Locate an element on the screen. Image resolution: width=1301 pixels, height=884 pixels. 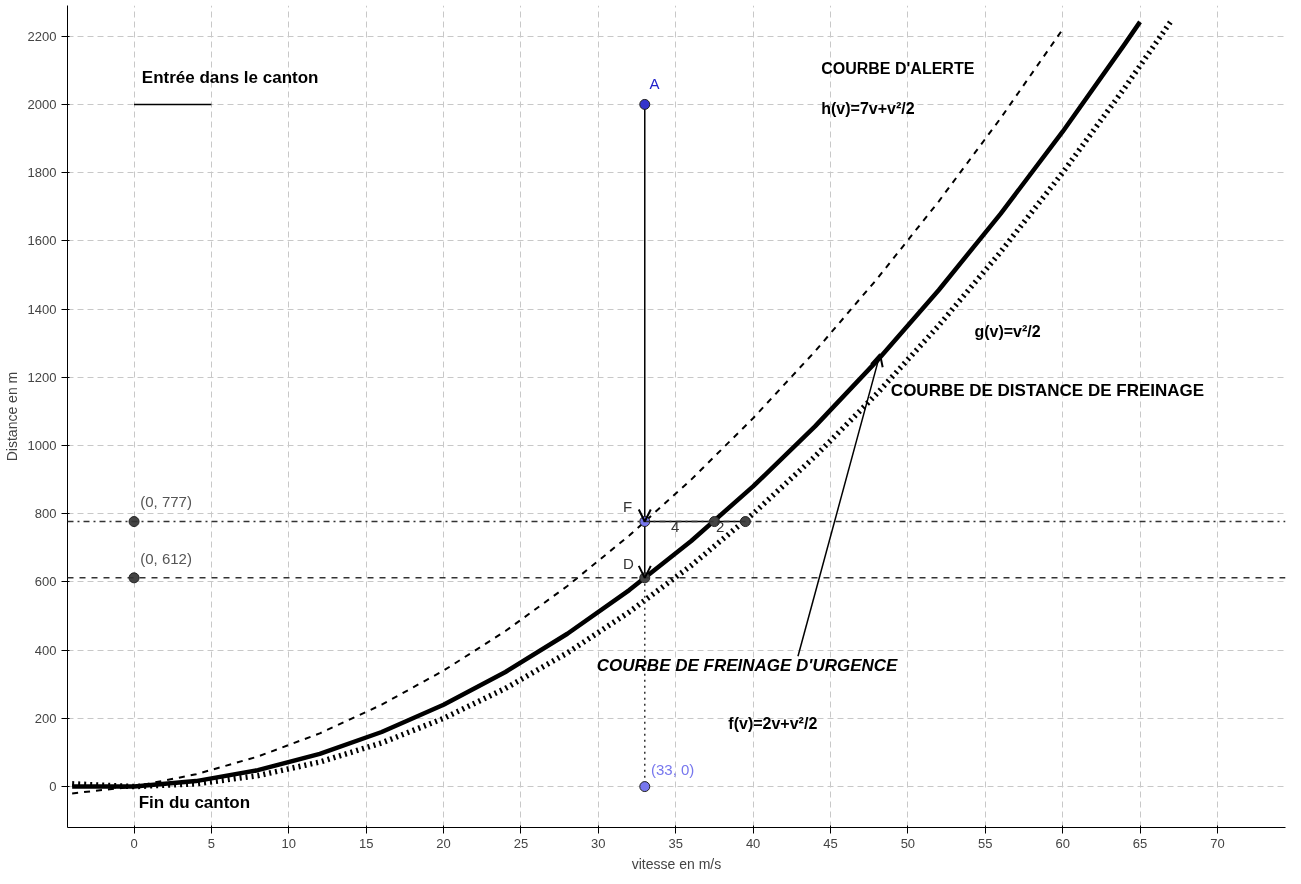
annotation: 2 is located at coordinates (720, 527).